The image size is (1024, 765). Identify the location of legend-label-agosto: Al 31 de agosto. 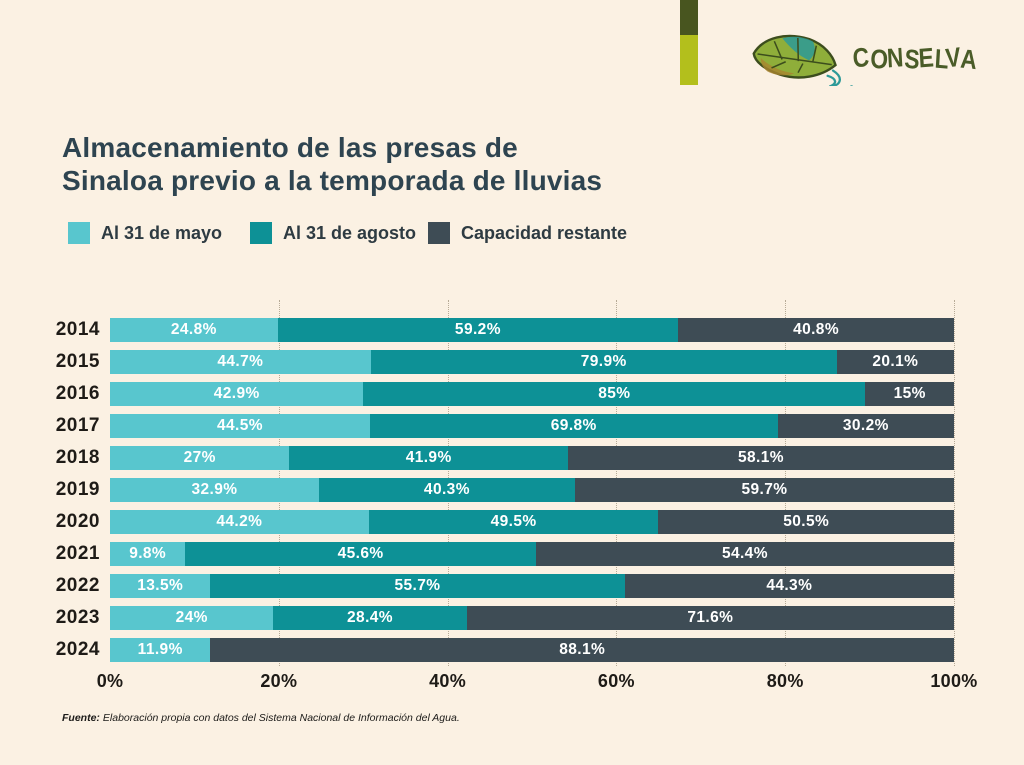
(350, 232).